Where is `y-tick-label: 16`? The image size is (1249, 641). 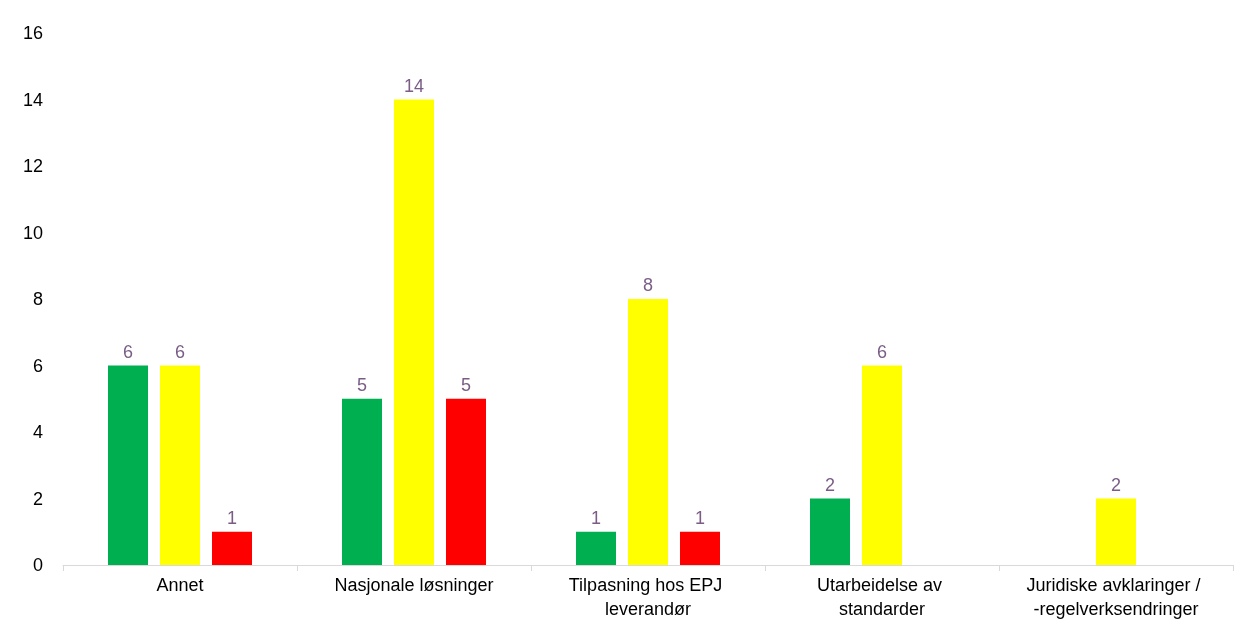 y-tick-label: 16 is located at coordinates (32, 33).